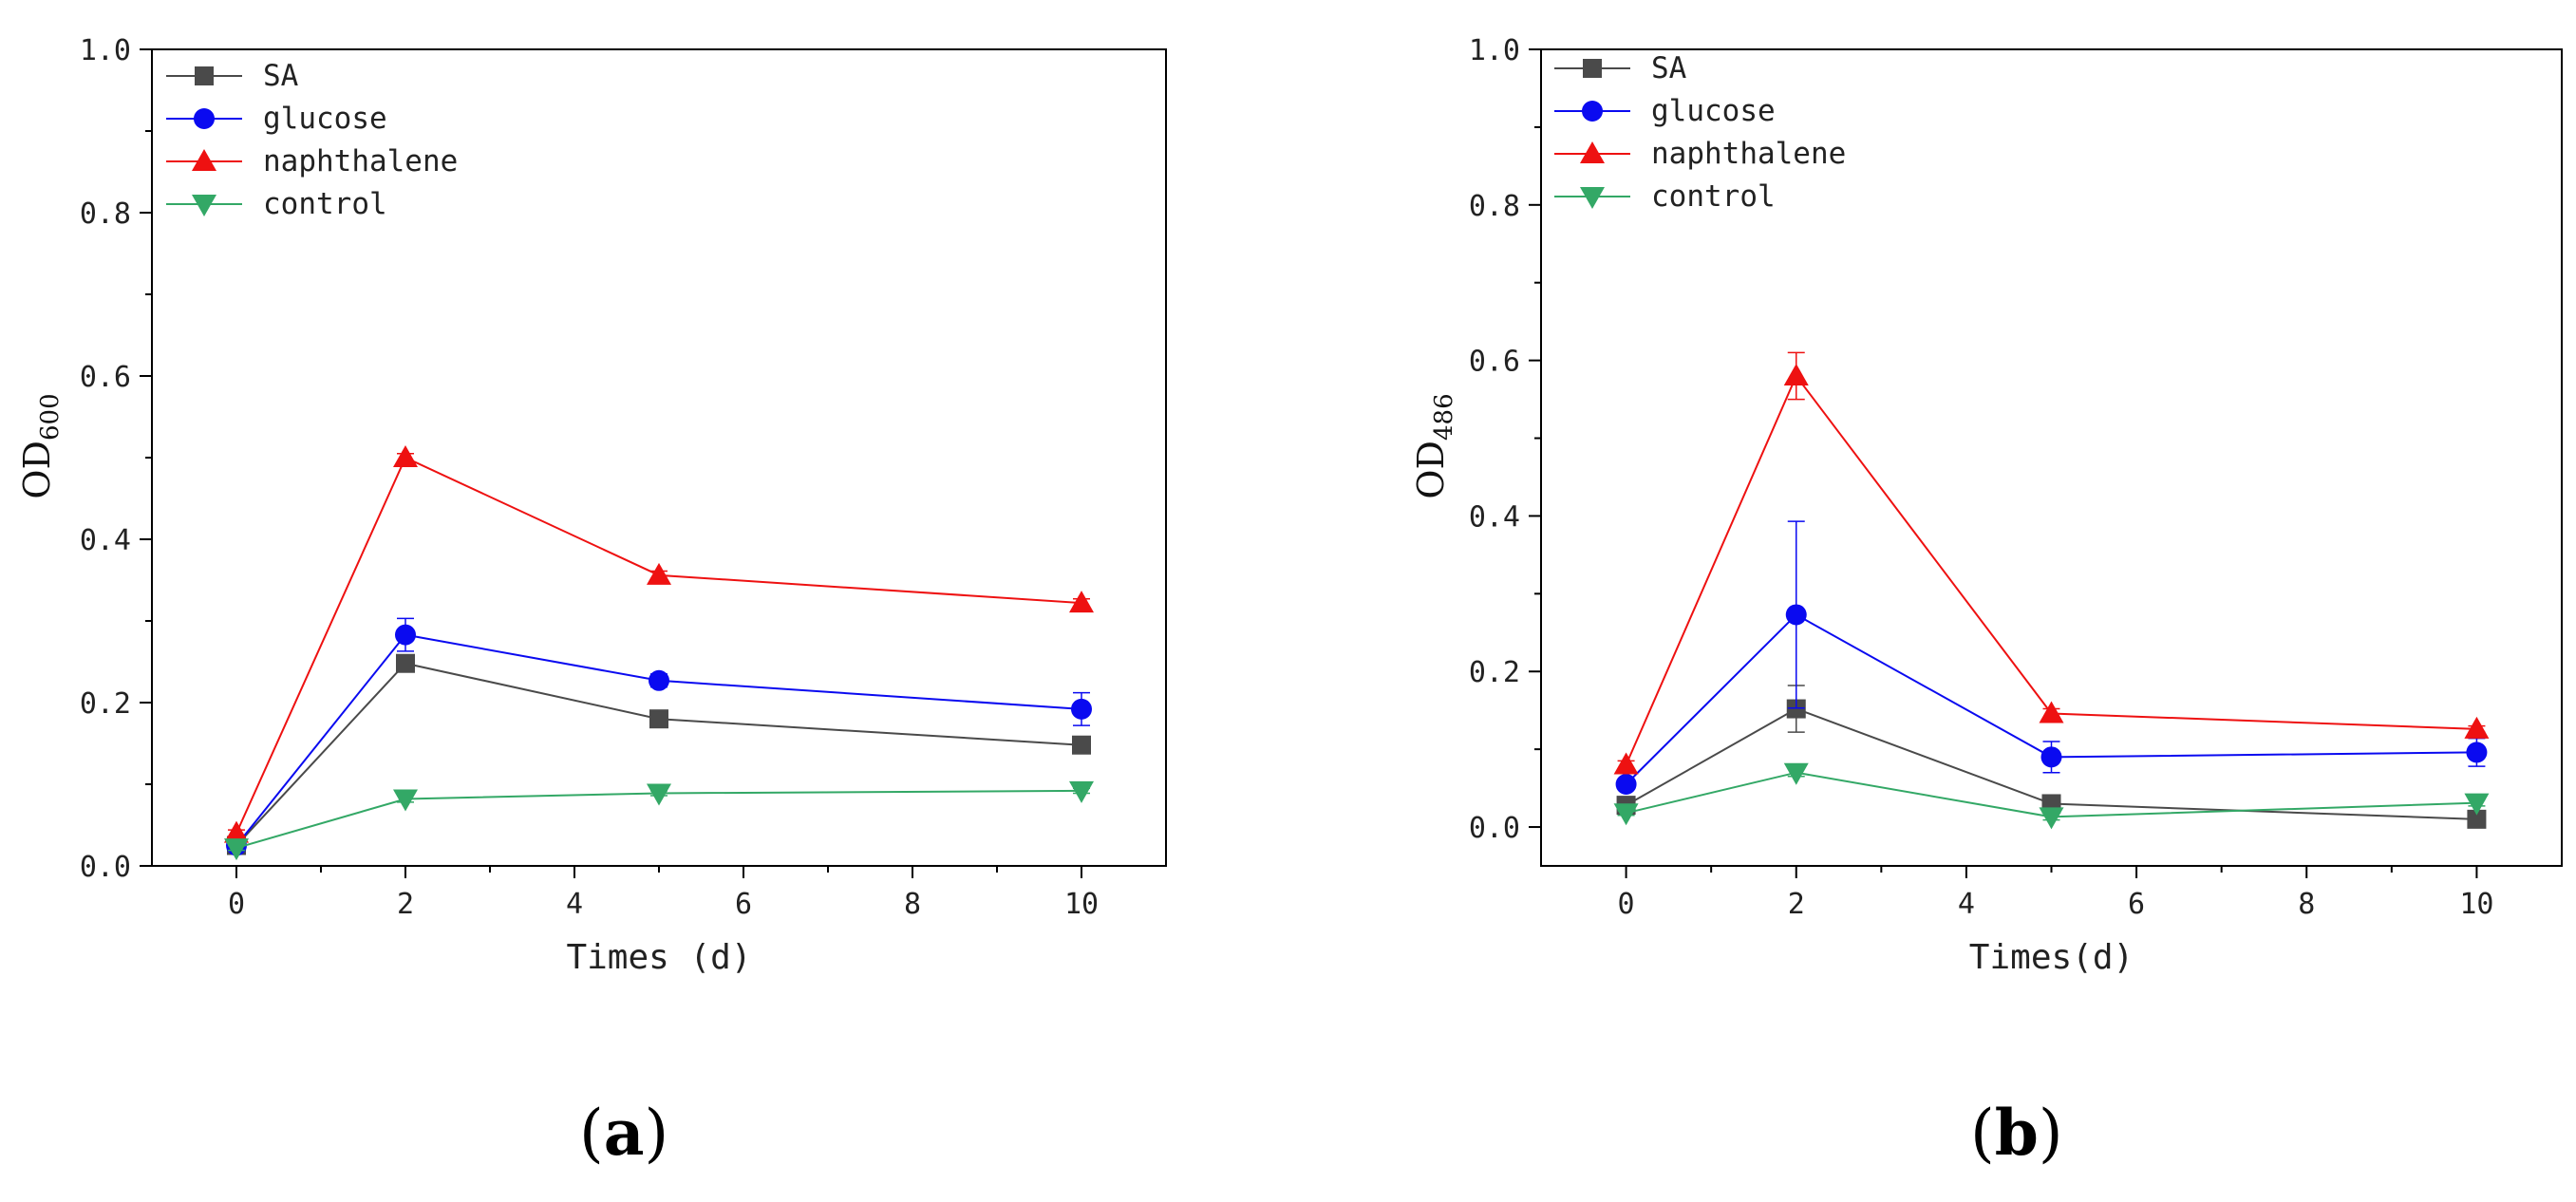 This screenshot has height=1202, width=2576. What do you see at coordinates (2016, 1133) in the screenshot?
I see `panel-label-b: (b)` at bounding box center [2016, 1133].